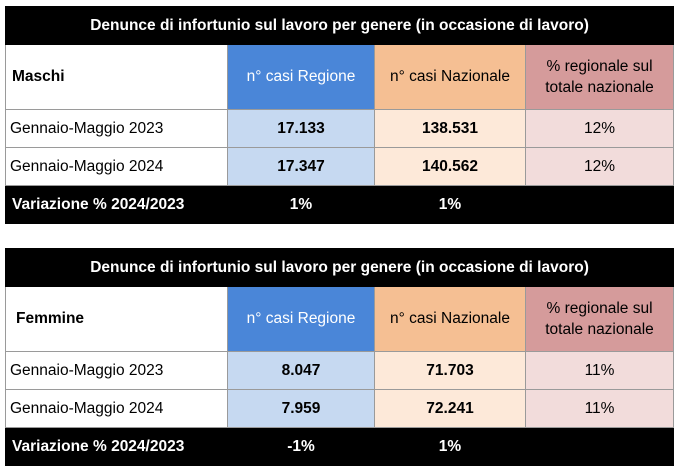 The width and height of the screenshot is (680, 473). I want to click on table-row: Gennaio-Maggio 2023 8.047 71.703 11%, so click(340, 370).